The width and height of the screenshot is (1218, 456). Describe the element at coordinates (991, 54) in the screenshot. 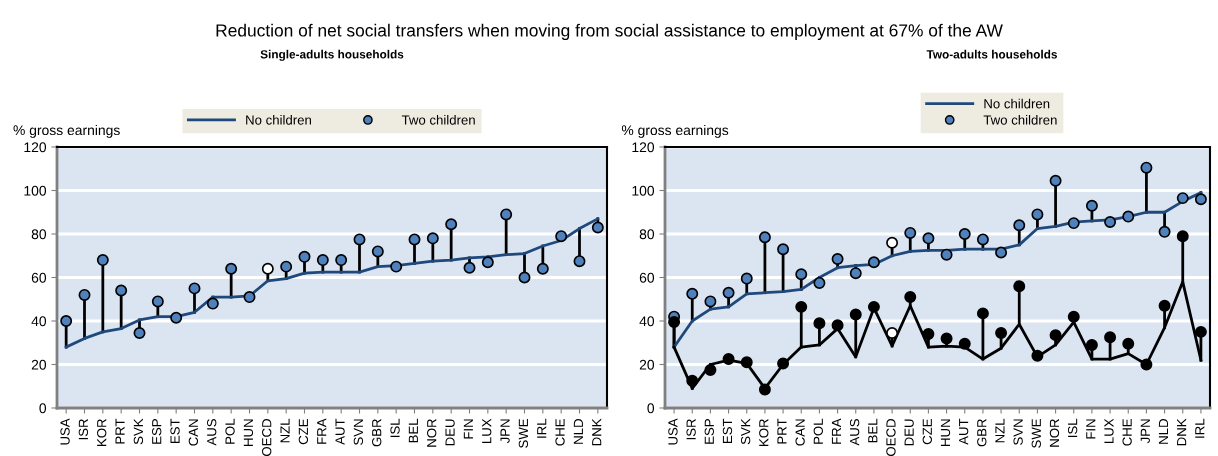

I see `chart-subtitle: Two-adults households` at that location.